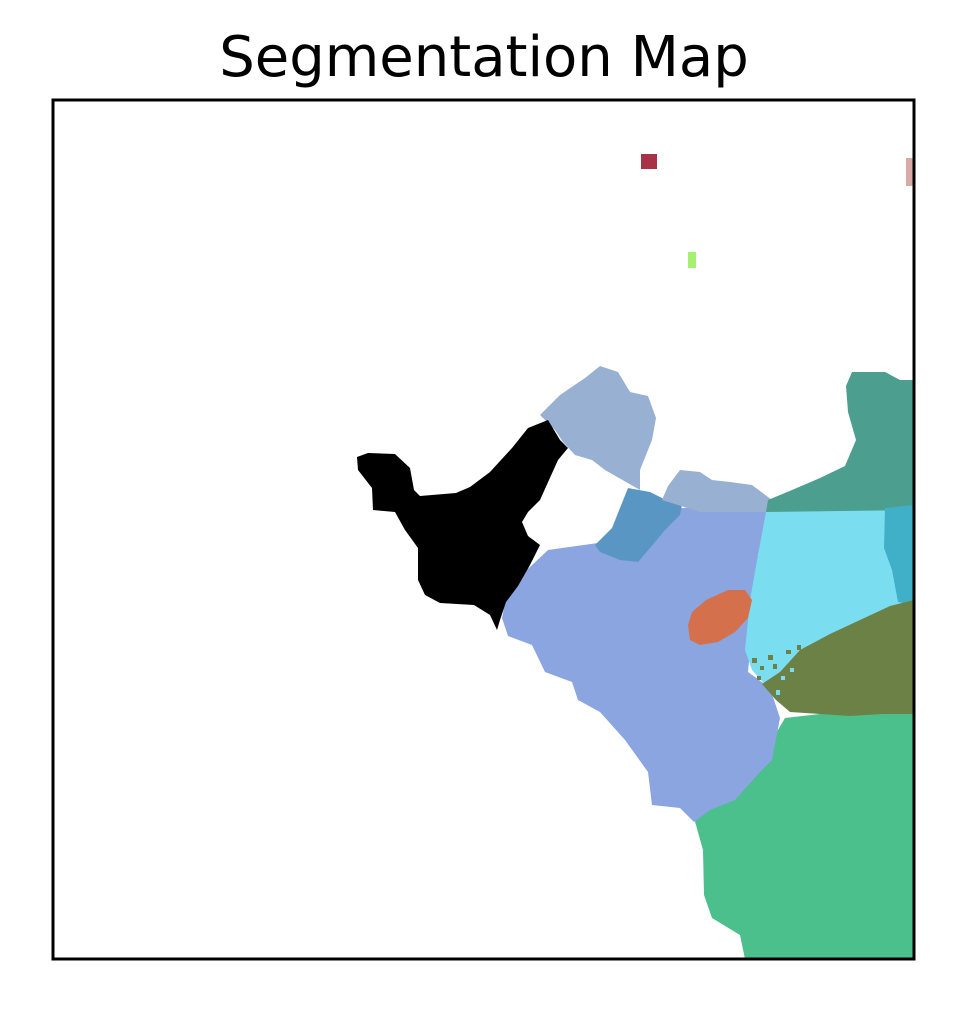  I want to click on segment-light-green-speck, so click(692, 260).